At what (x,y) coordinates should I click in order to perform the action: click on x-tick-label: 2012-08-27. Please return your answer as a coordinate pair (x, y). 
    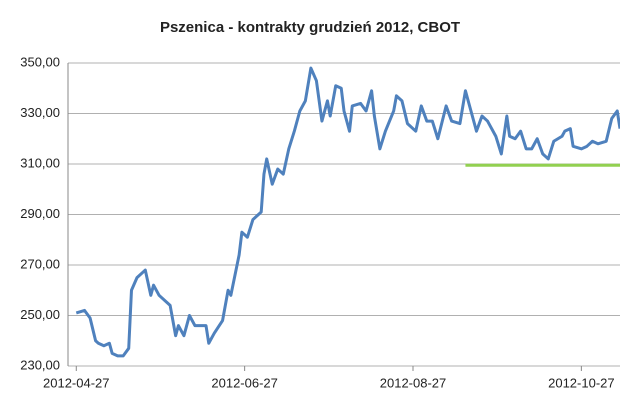
    Looking at the image, I should click on (413, 382).